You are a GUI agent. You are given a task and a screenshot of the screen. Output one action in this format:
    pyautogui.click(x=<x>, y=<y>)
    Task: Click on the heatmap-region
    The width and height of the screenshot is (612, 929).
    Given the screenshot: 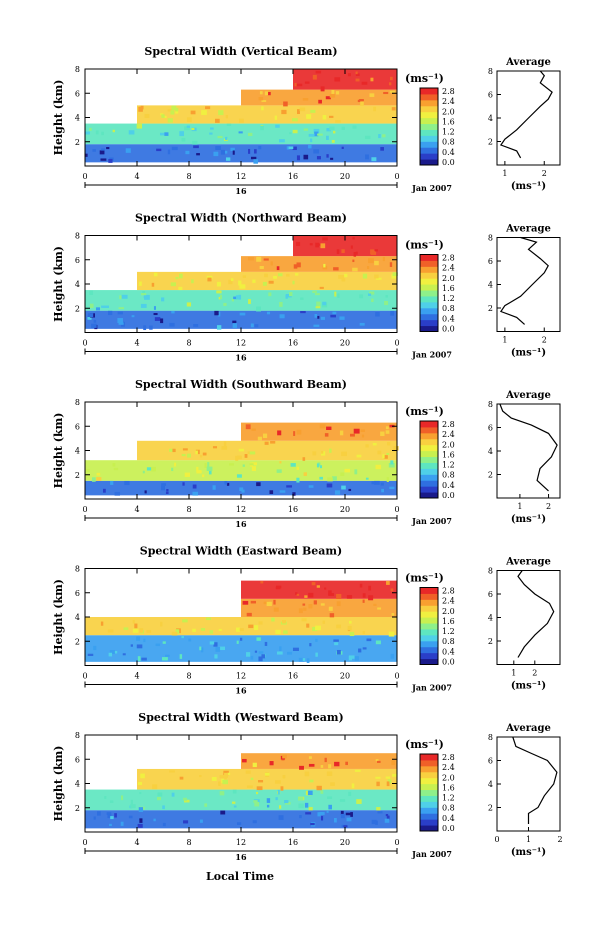 What is the action you would take?
    pyautogui.click(x=241, y=134)
    